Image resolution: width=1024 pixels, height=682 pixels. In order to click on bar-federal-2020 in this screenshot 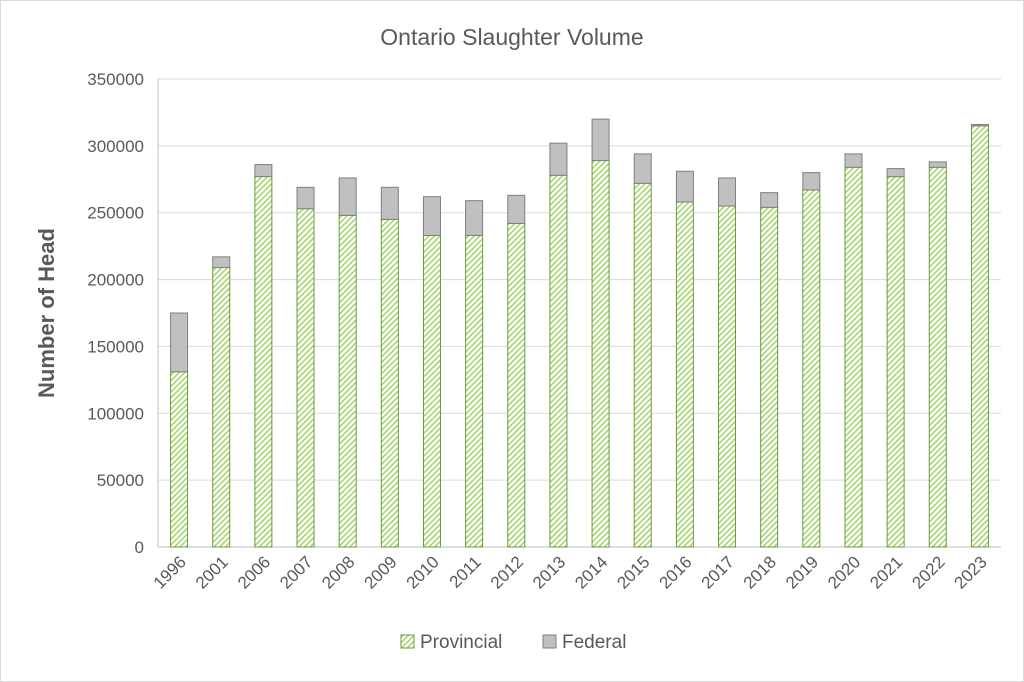, I will do `click(853, 160)`.